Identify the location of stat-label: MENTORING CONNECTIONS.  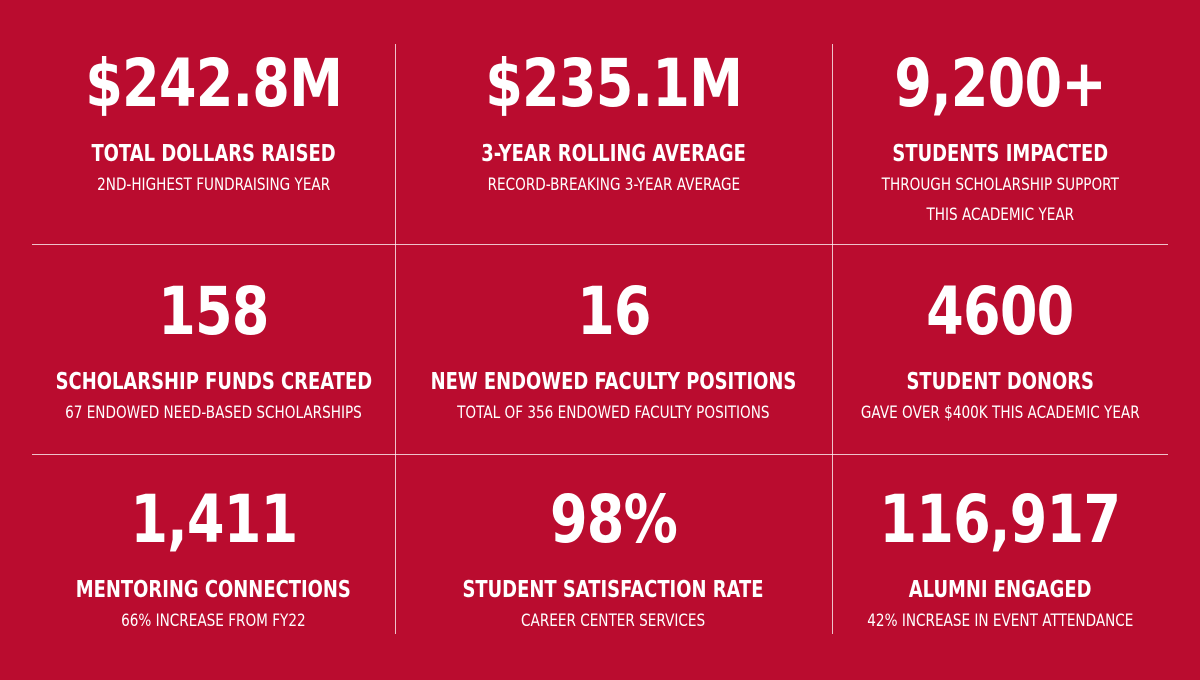
(213, 590).